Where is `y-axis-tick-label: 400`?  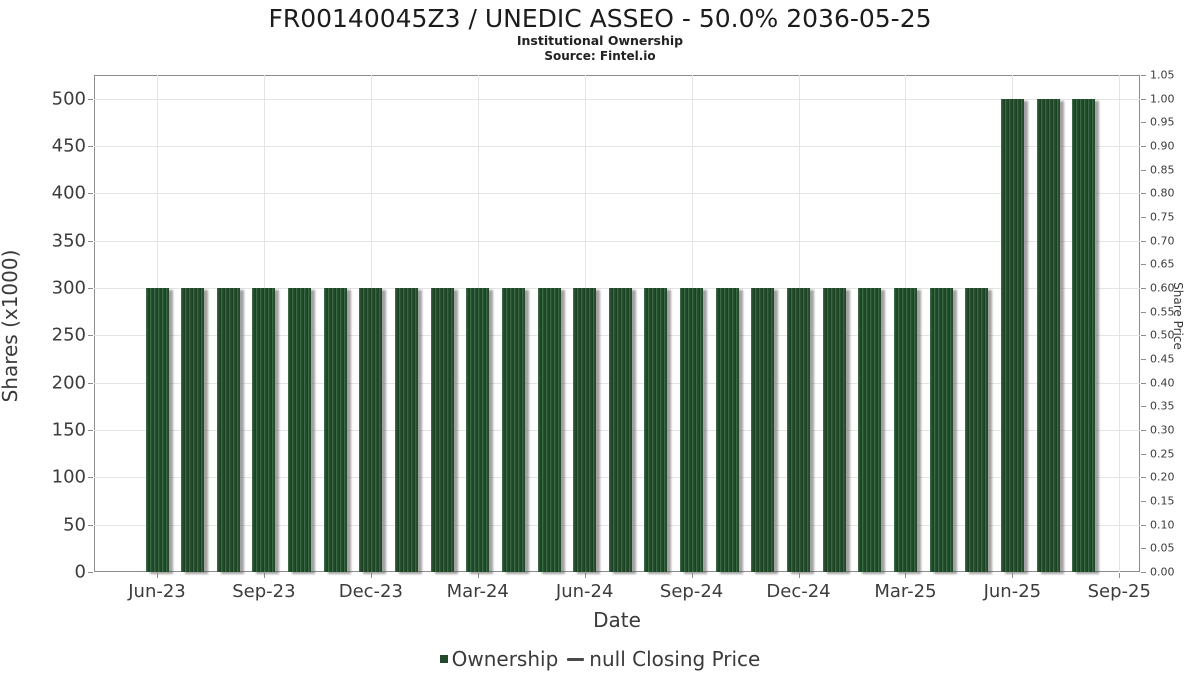
y-axis-tick-label: 400 is located at coordinates (68, 193).